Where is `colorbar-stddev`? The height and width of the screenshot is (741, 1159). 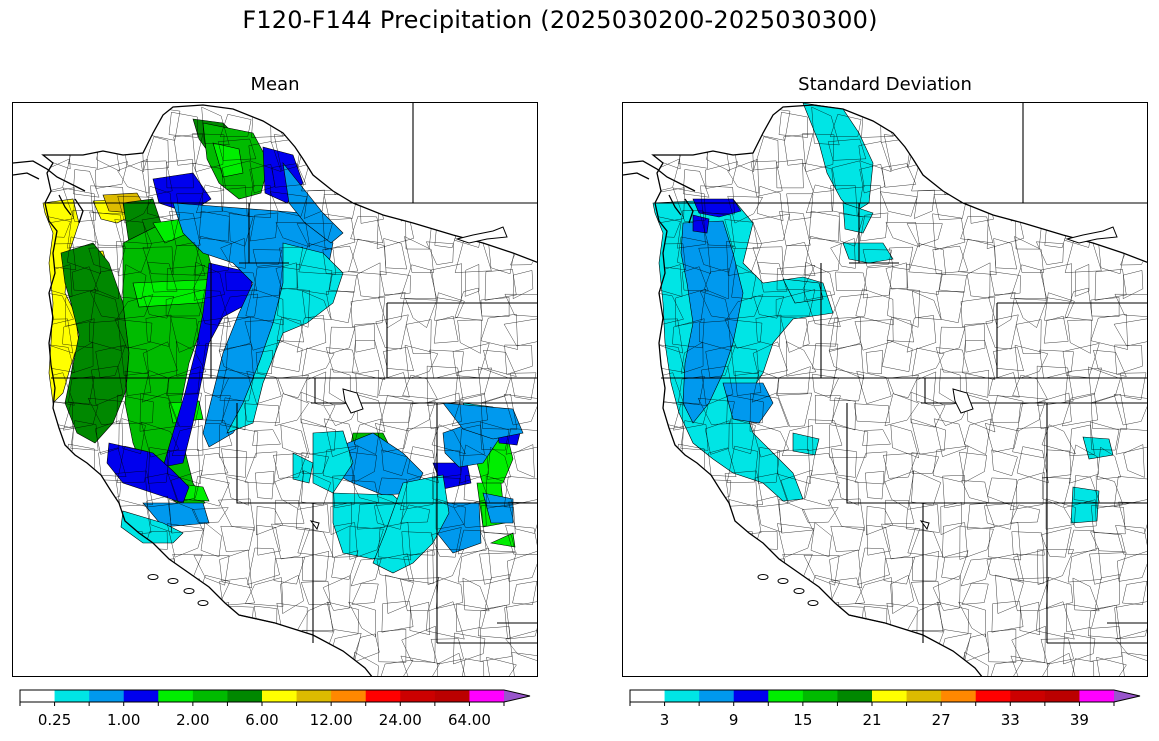 colorbar-stddev is located at coordinates (885, 697).